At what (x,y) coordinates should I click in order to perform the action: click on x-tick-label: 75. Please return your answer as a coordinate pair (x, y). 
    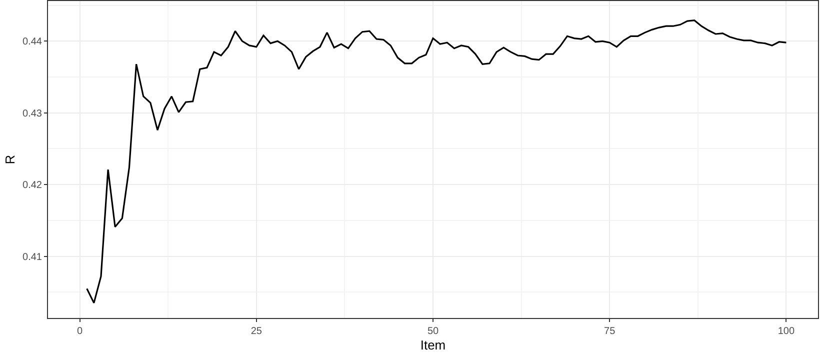
    Looking at the image, I should click on (610, 331).